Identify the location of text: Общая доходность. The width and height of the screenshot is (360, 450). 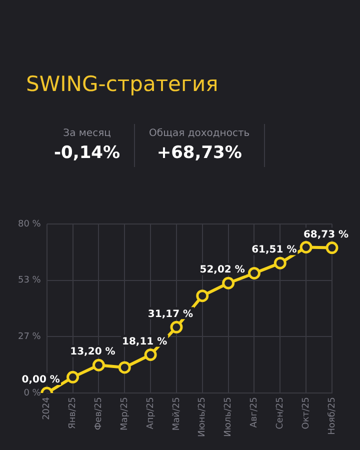
(199, 133).